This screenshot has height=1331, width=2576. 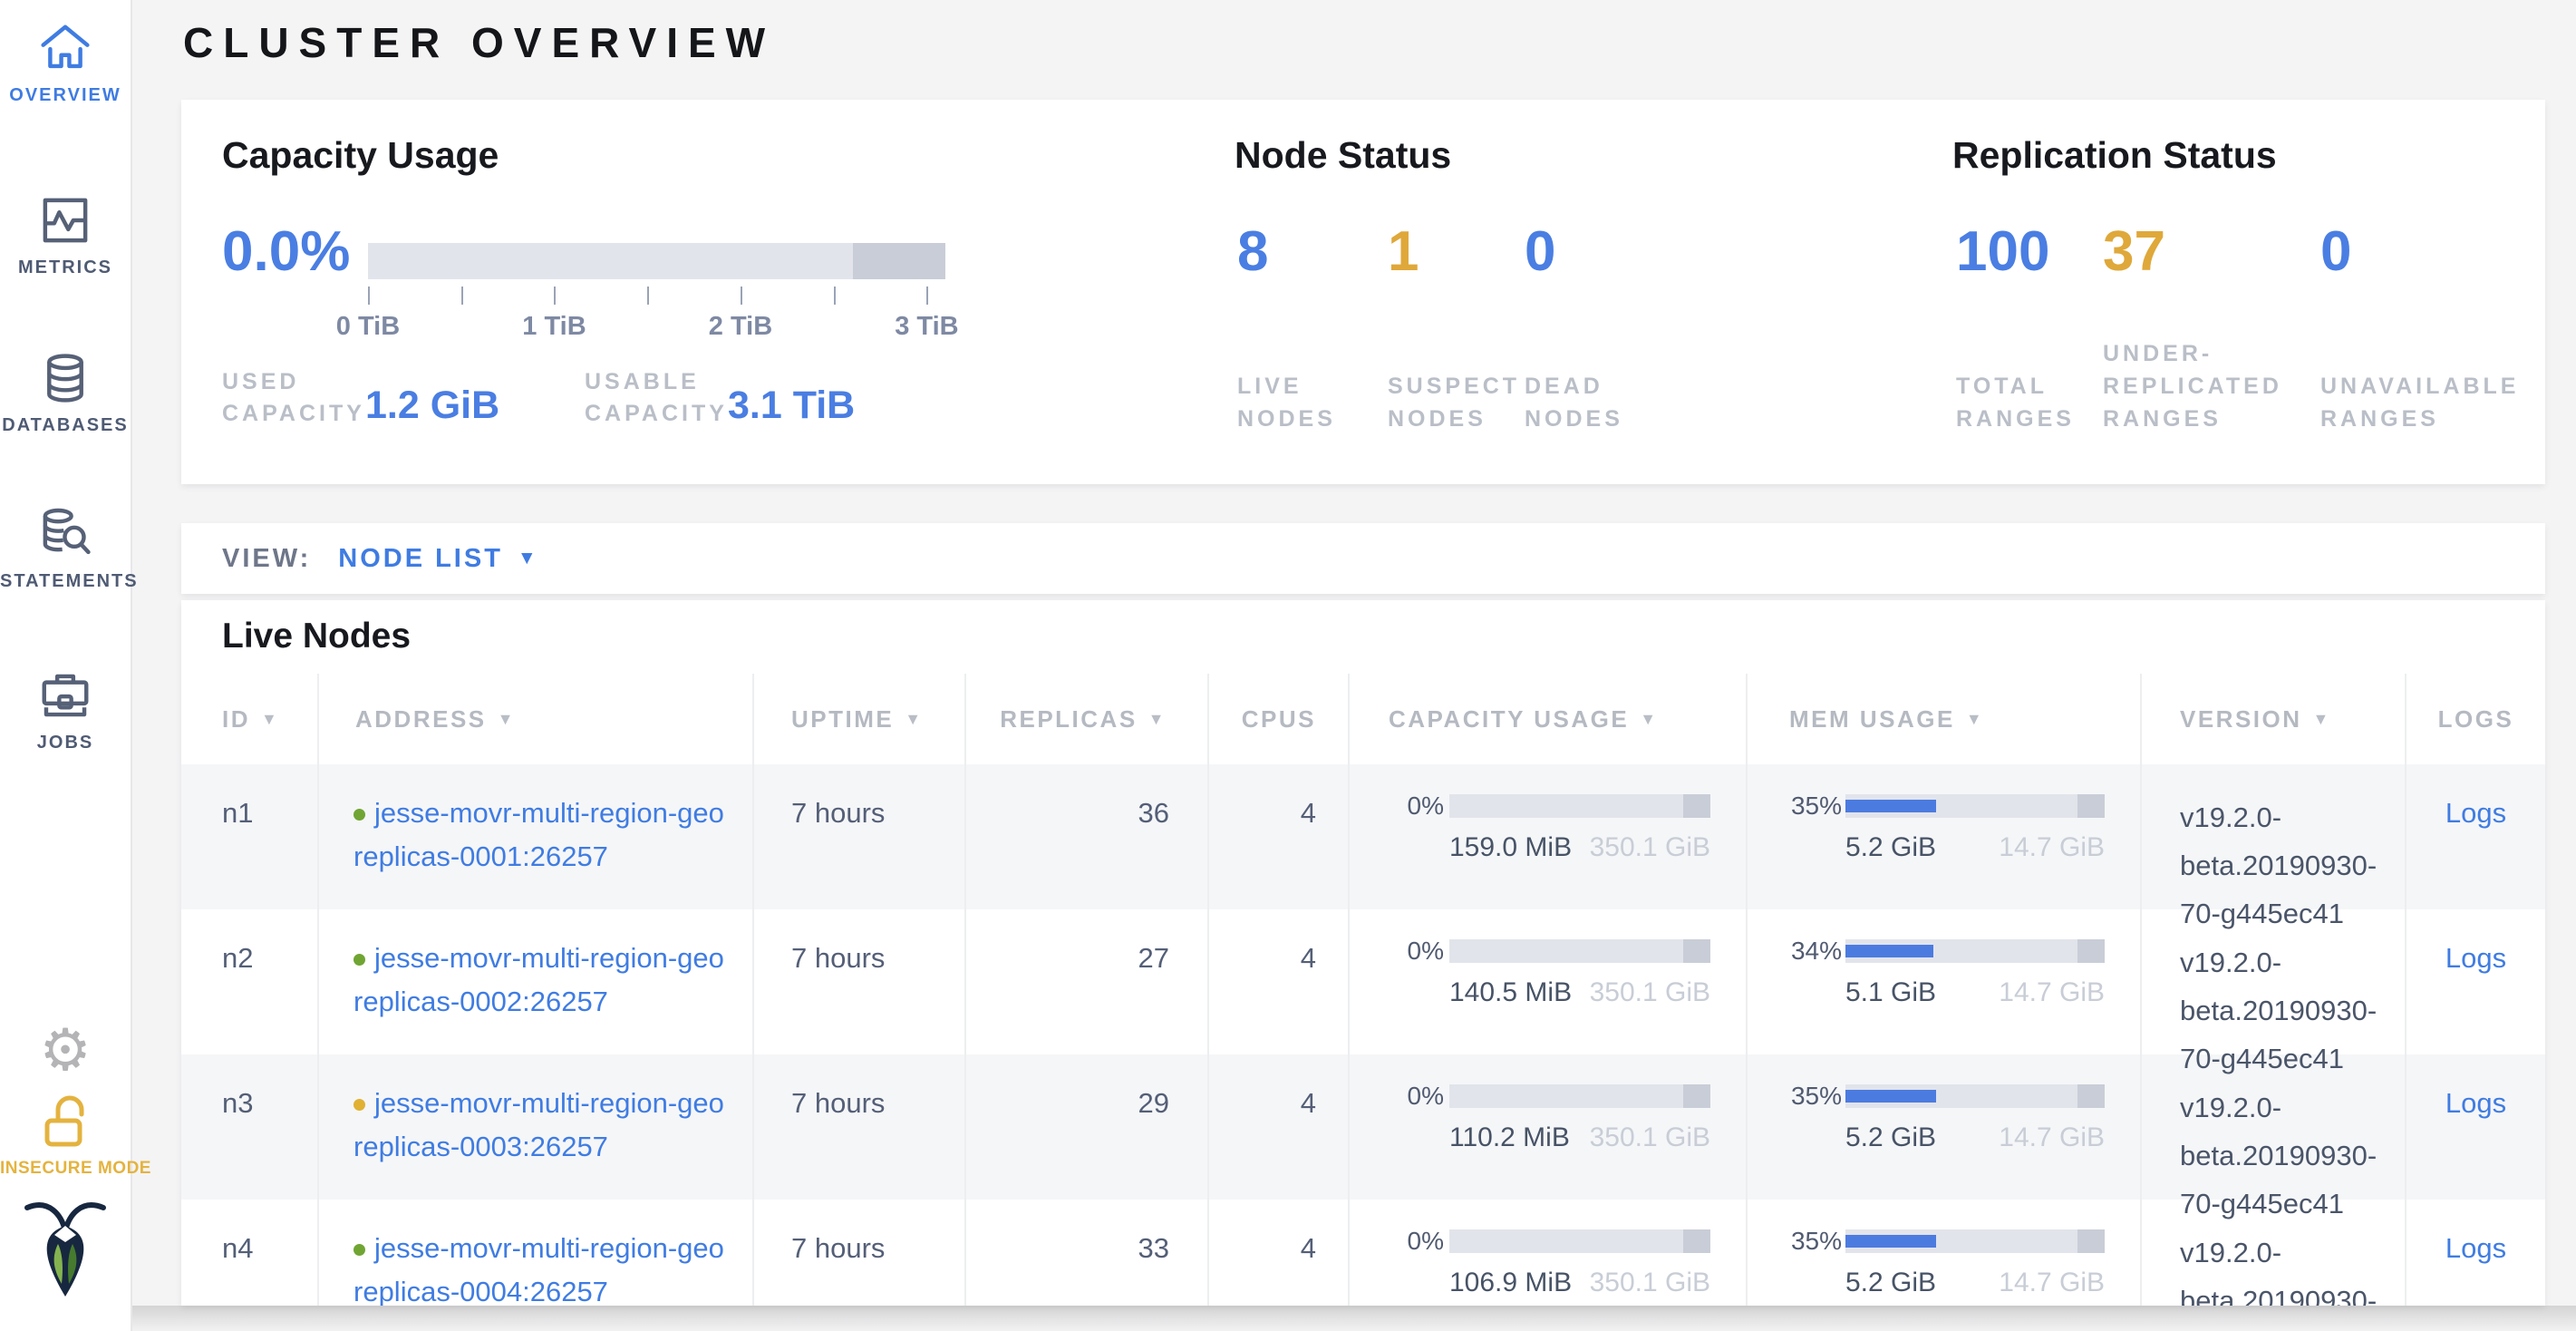 What do you see at coordinates (480, 856) in the screenshot?
I see `node-address-link: replicas-0001:26257` at bounding box center [480, 856].